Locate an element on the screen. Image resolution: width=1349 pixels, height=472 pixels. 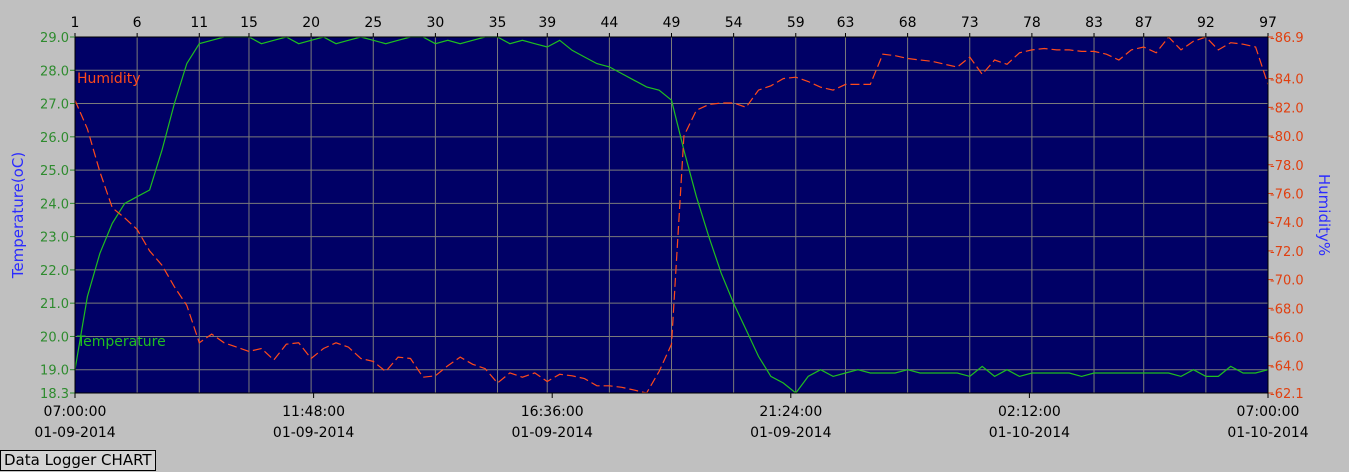
left-tick-label: 28.0 is located at coordinates (54, 71).